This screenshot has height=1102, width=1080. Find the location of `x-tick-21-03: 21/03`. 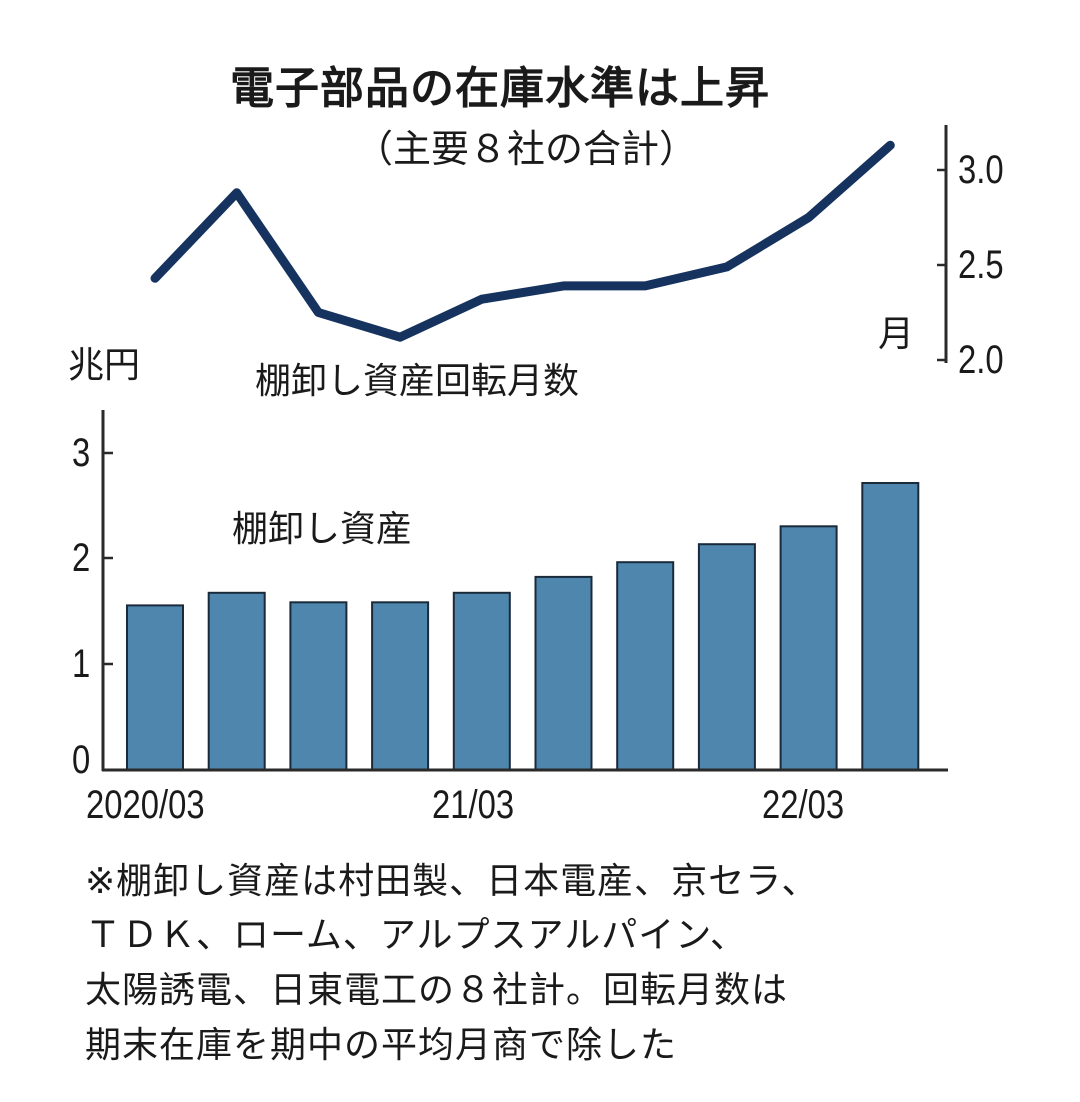

x-tick-21-03: 21/03 is located at coordinates (473, 805).